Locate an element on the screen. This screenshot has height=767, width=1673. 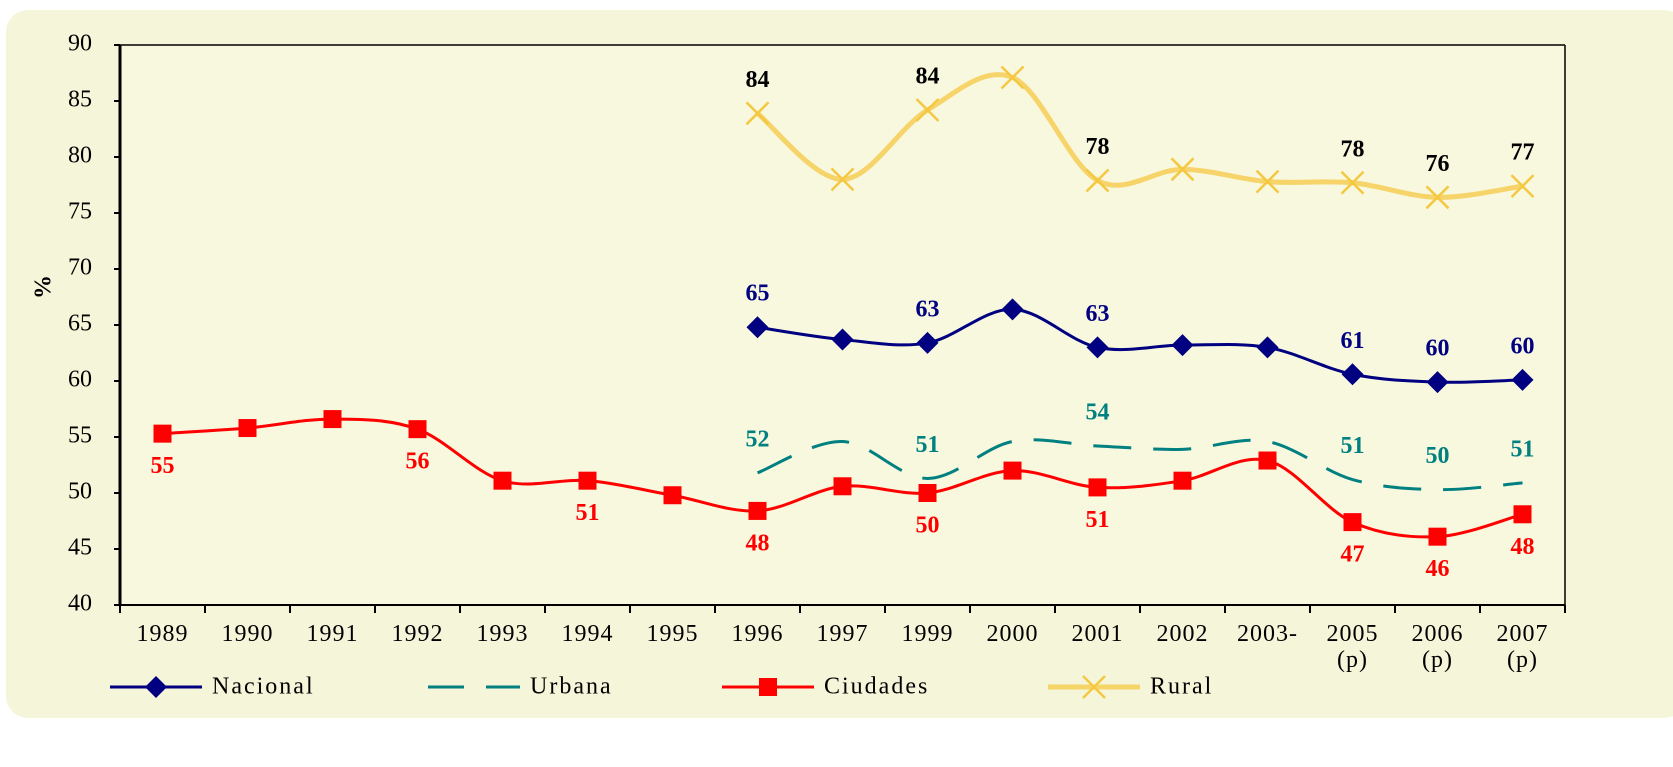
y-tick-label: 70 is located at coordinates (80, 268).